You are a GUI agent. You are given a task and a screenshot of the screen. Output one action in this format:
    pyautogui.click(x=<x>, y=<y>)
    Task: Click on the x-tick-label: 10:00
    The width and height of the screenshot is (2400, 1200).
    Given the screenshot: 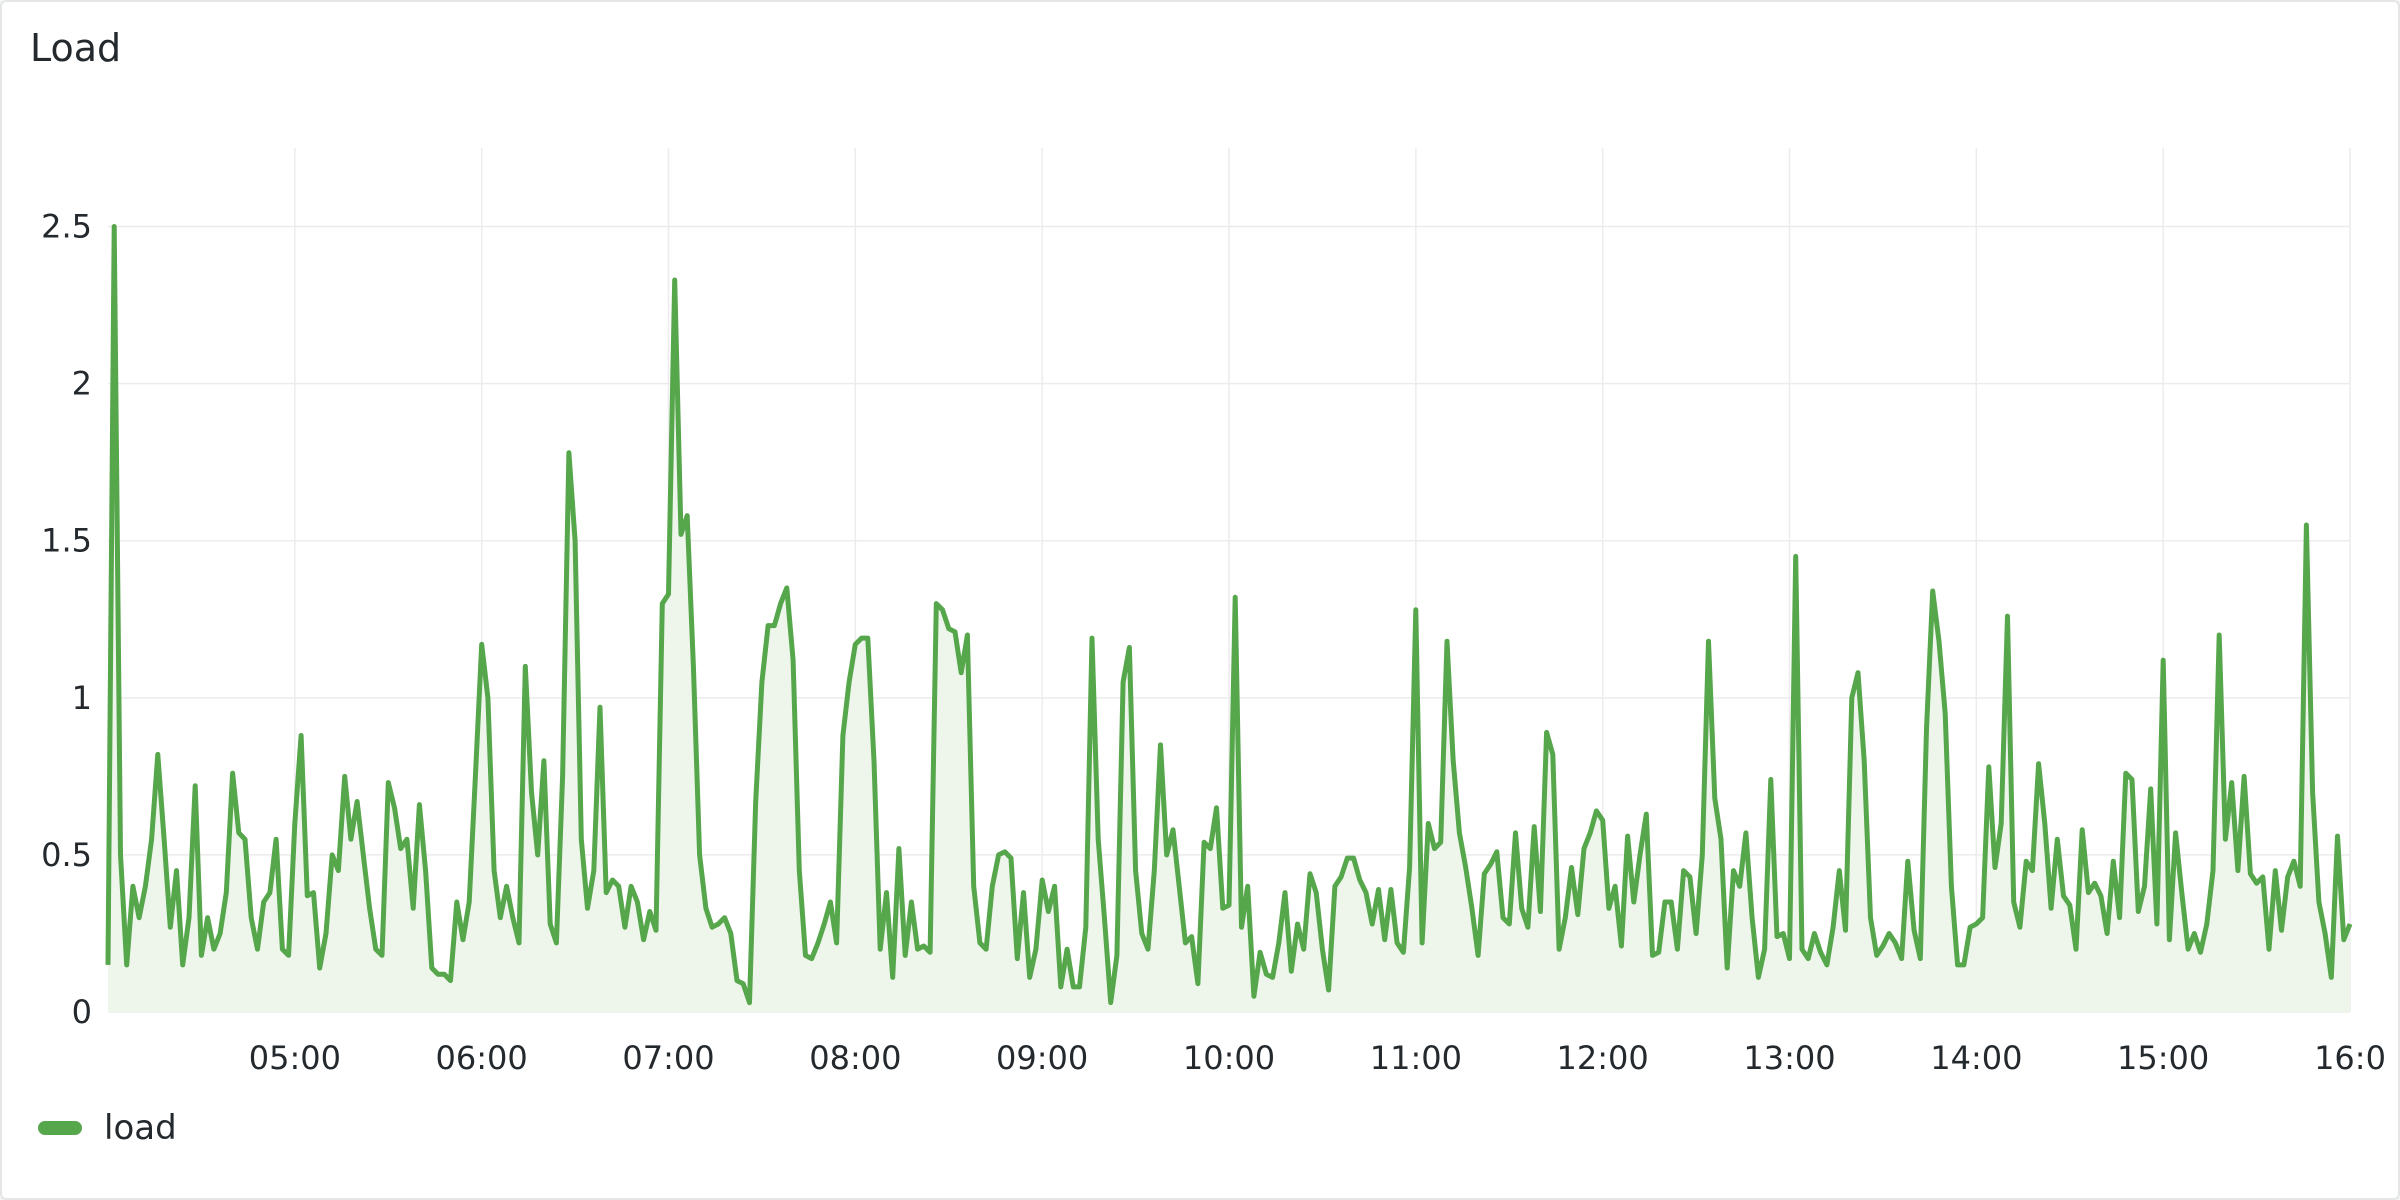 What is the action you would take?
    pyautogui.click(x=1229, y=1058)
    